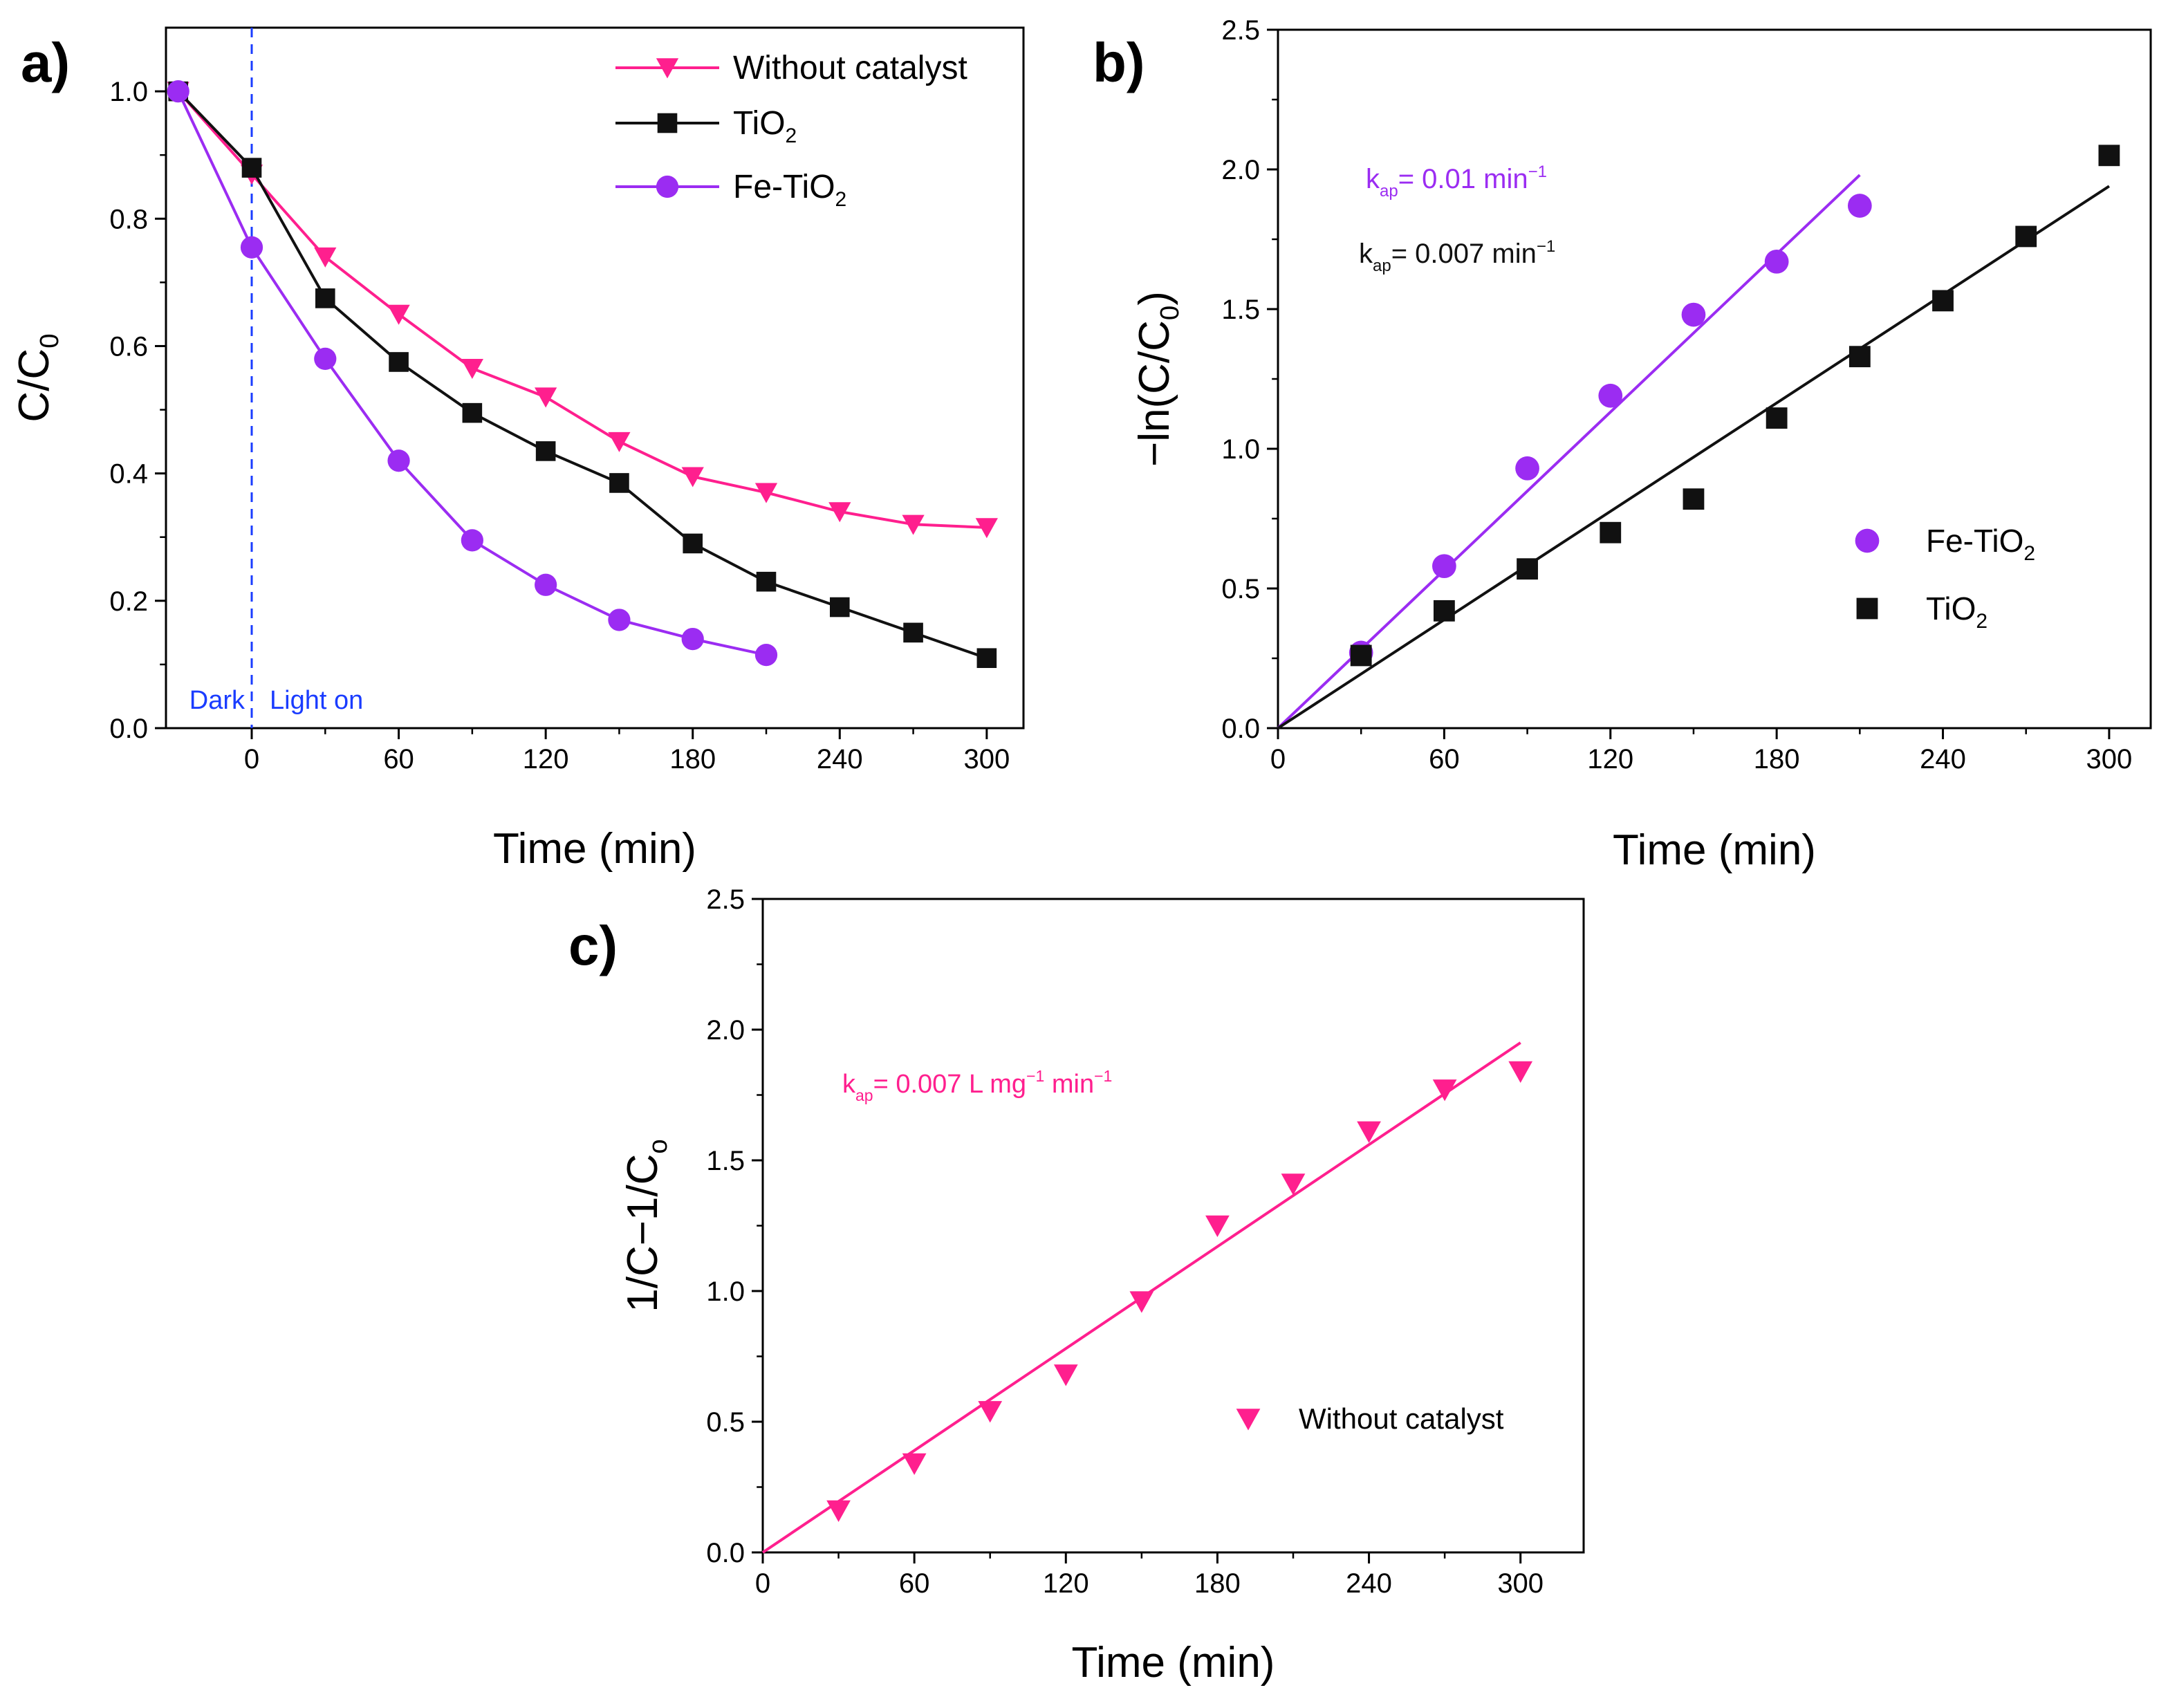 The image size is (2159, 1708). Describe the element at coordinates (1158, 379) in the screenshot. I see `y-axis-label: −ln(C/C0)` at that location.